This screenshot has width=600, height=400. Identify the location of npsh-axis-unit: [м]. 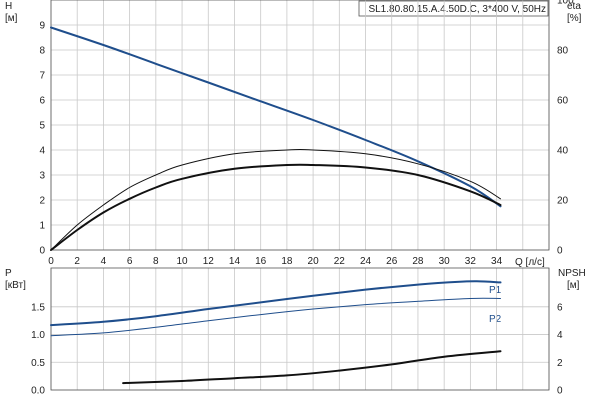
(573, 285).